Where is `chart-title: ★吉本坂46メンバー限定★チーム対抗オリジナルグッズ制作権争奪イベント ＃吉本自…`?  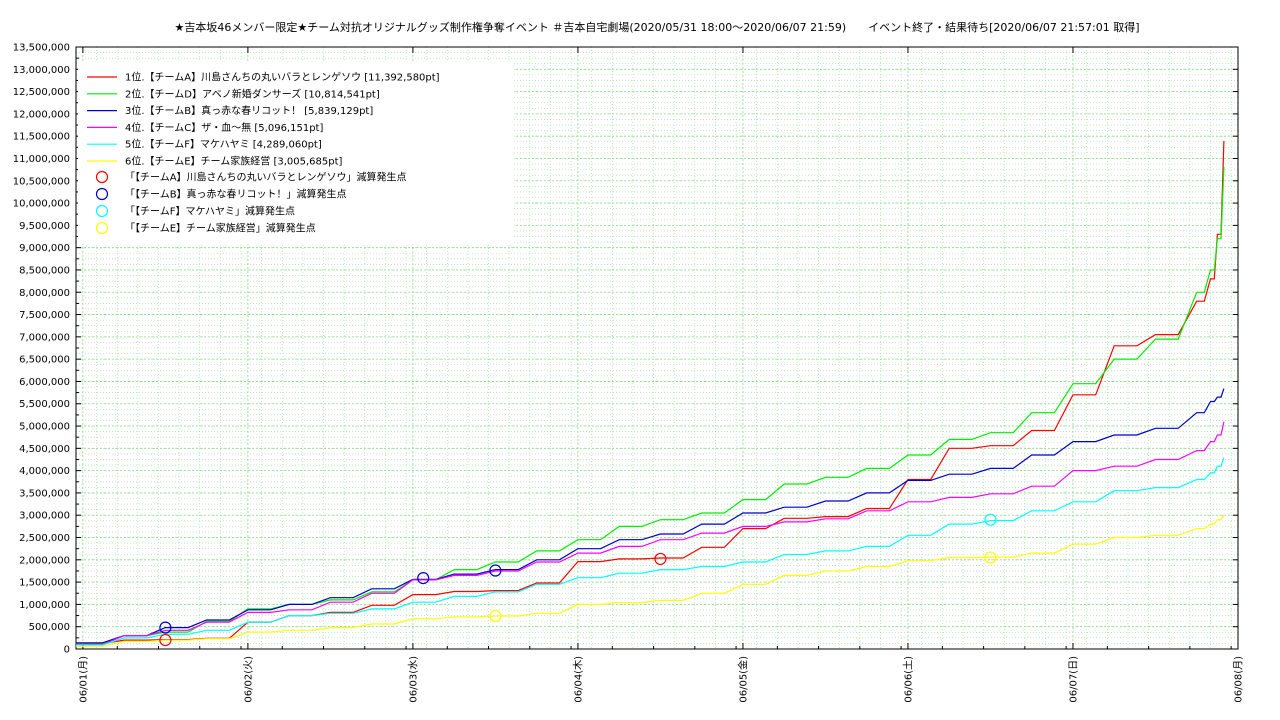
chart-title: ★吉本坂46メンバー限定★チーム対抗オリジナルグッズ制作権争奪イベント ＃吉本自… is located at coordinates (656, 27).